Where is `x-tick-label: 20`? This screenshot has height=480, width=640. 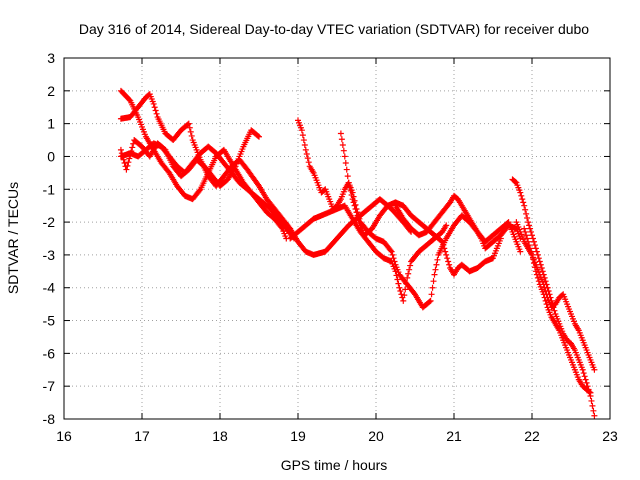 x-tick-label: 20 is located at coordinates (376, 436).